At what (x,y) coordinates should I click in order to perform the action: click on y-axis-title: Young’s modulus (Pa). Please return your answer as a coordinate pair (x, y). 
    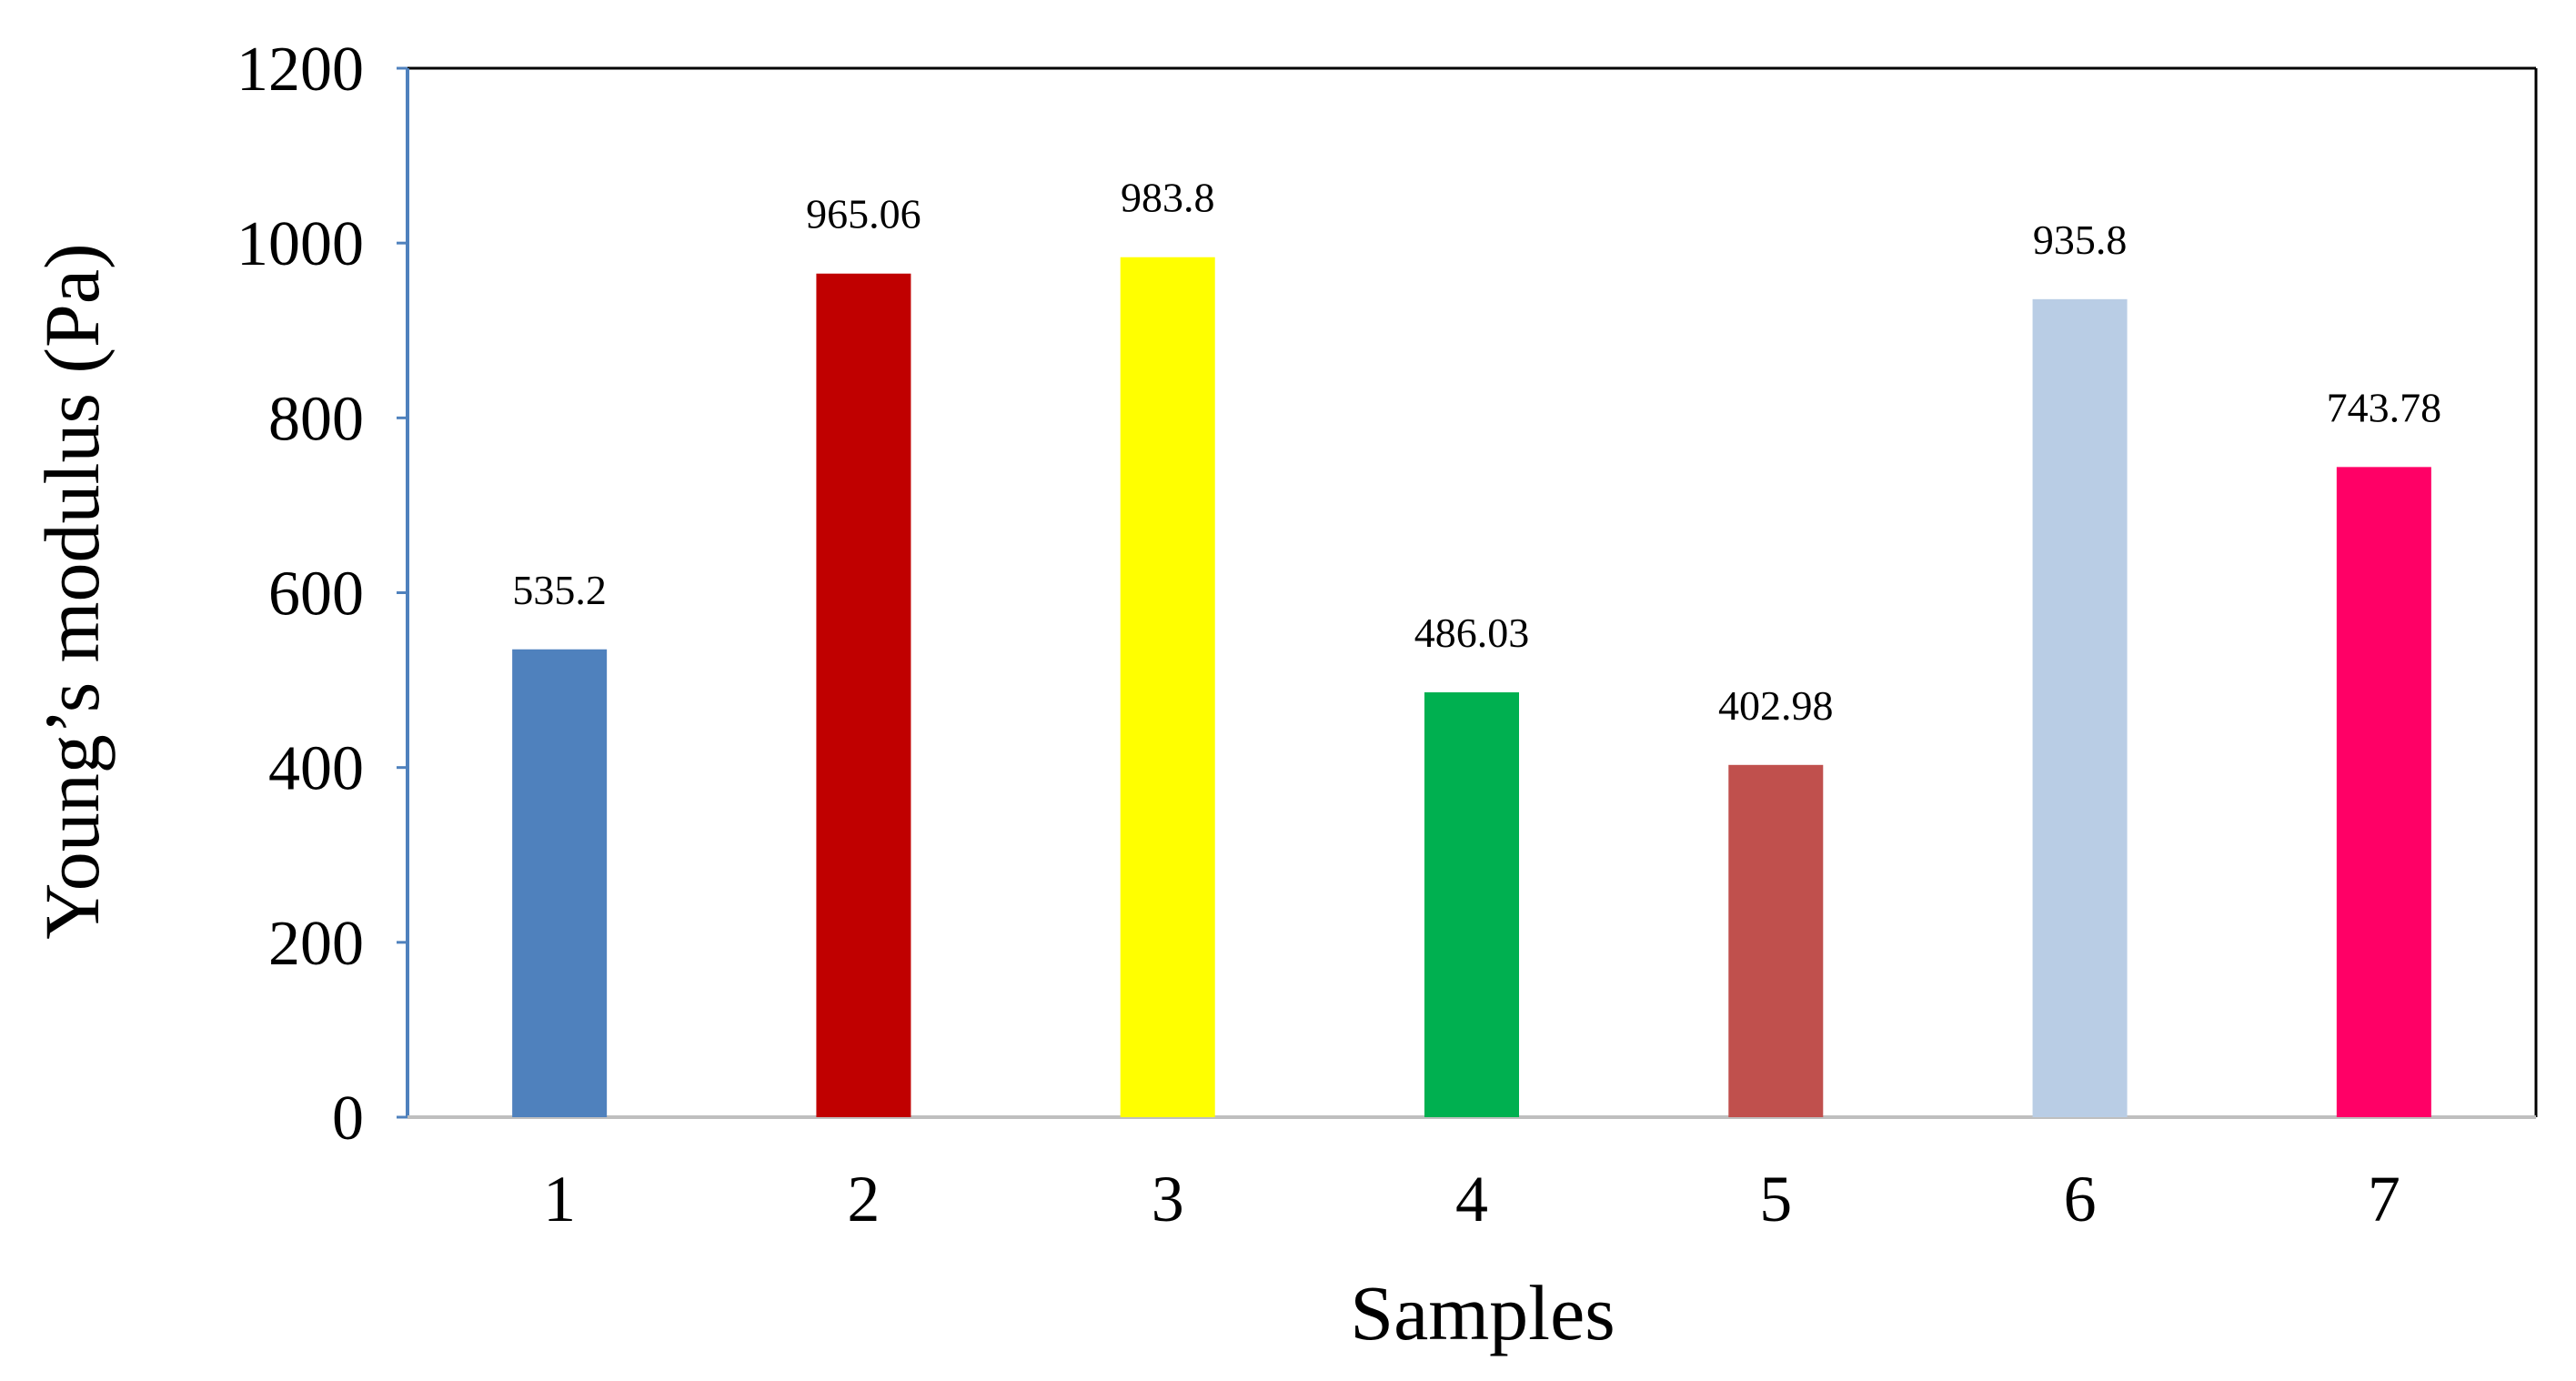
    Looking at the image, I should click on (72, 591).